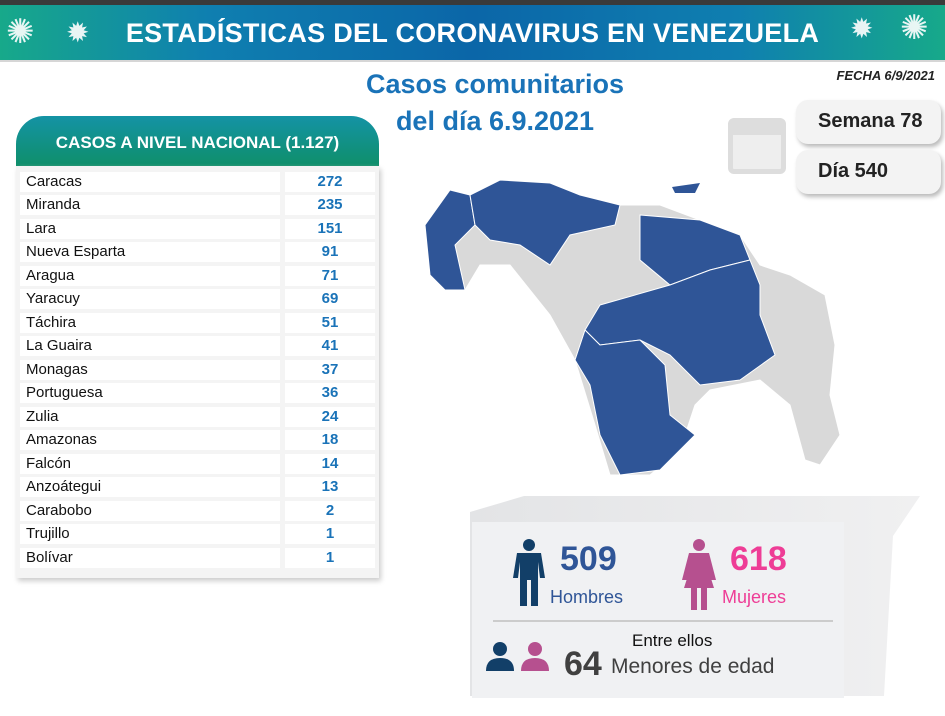 The image size is (945, 716). Describe the element at coordinates (885, 75) in the screenshot. I see `date-label: FECHA 6/9/2021` at that location.